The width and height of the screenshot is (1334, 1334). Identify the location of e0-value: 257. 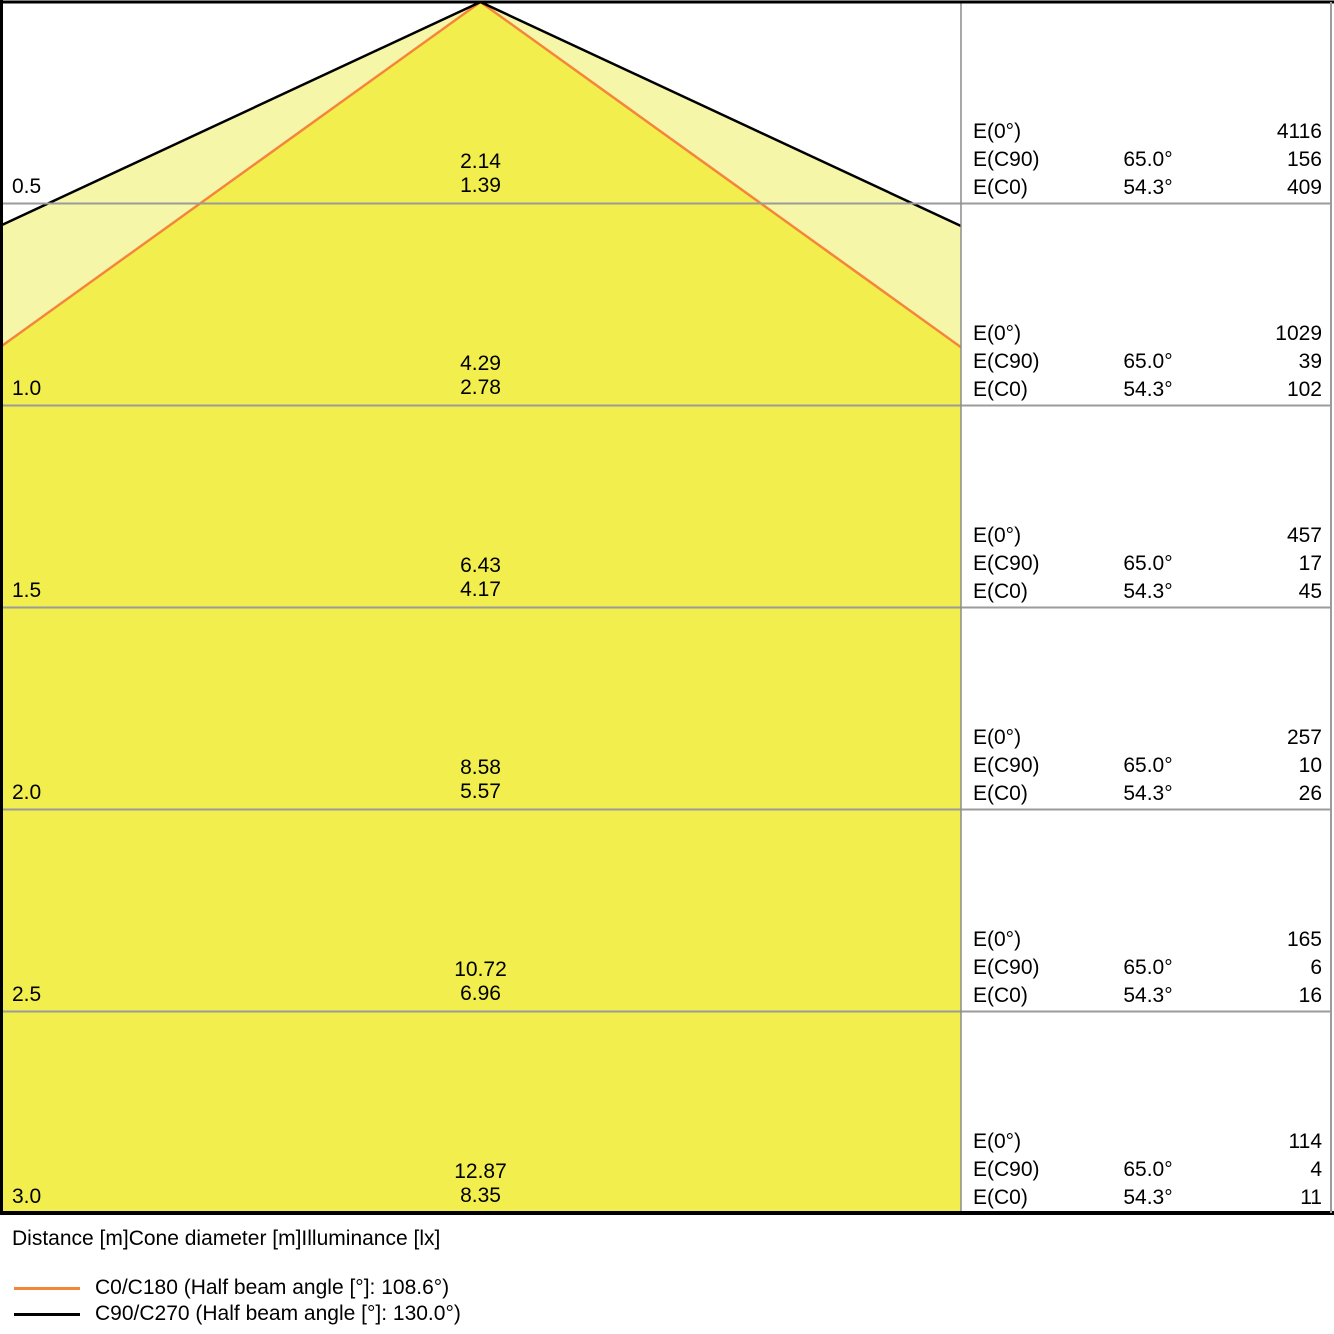
(1304, 737).